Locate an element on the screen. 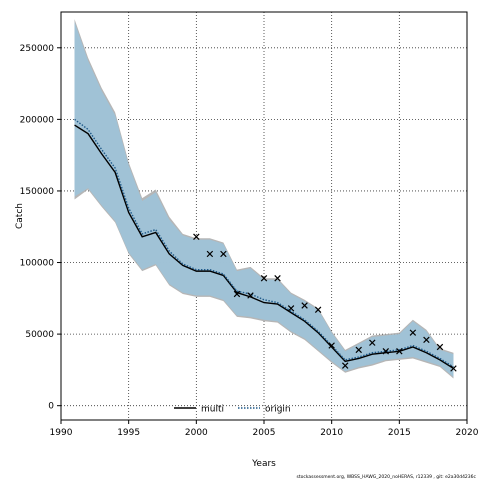 This screenshot has height=480, width=480. x-tick-label: 2005 is located at coordinates (264, 433).